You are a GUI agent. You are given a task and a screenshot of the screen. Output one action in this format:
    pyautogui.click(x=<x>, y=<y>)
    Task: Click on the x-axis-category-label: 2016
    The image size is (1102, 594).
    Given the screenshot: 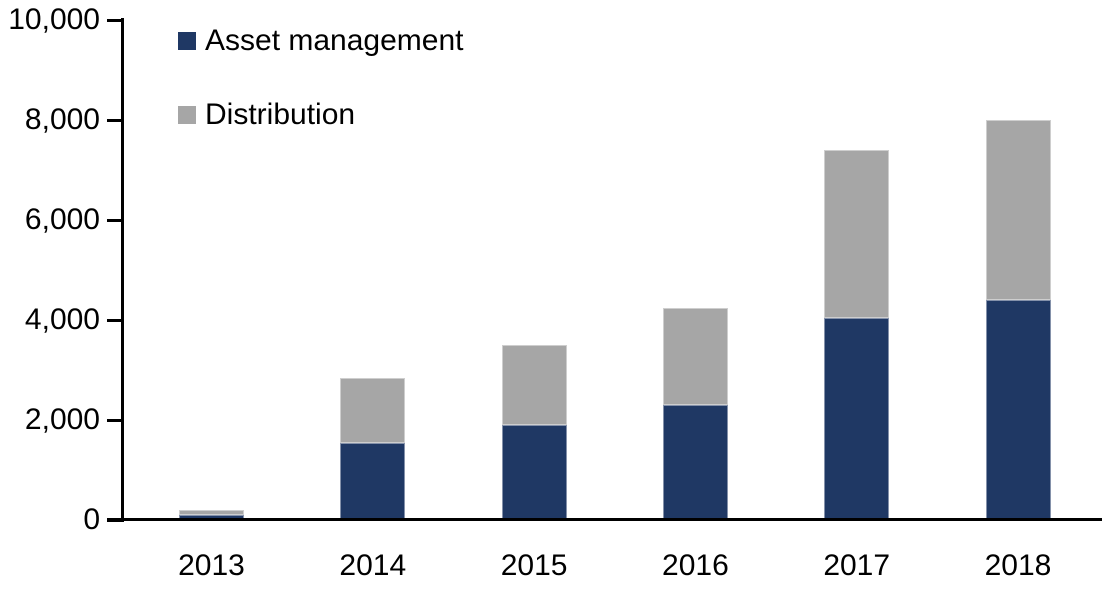 What is the action you would take?
    pyautogui.click(x=695, y=565)
    